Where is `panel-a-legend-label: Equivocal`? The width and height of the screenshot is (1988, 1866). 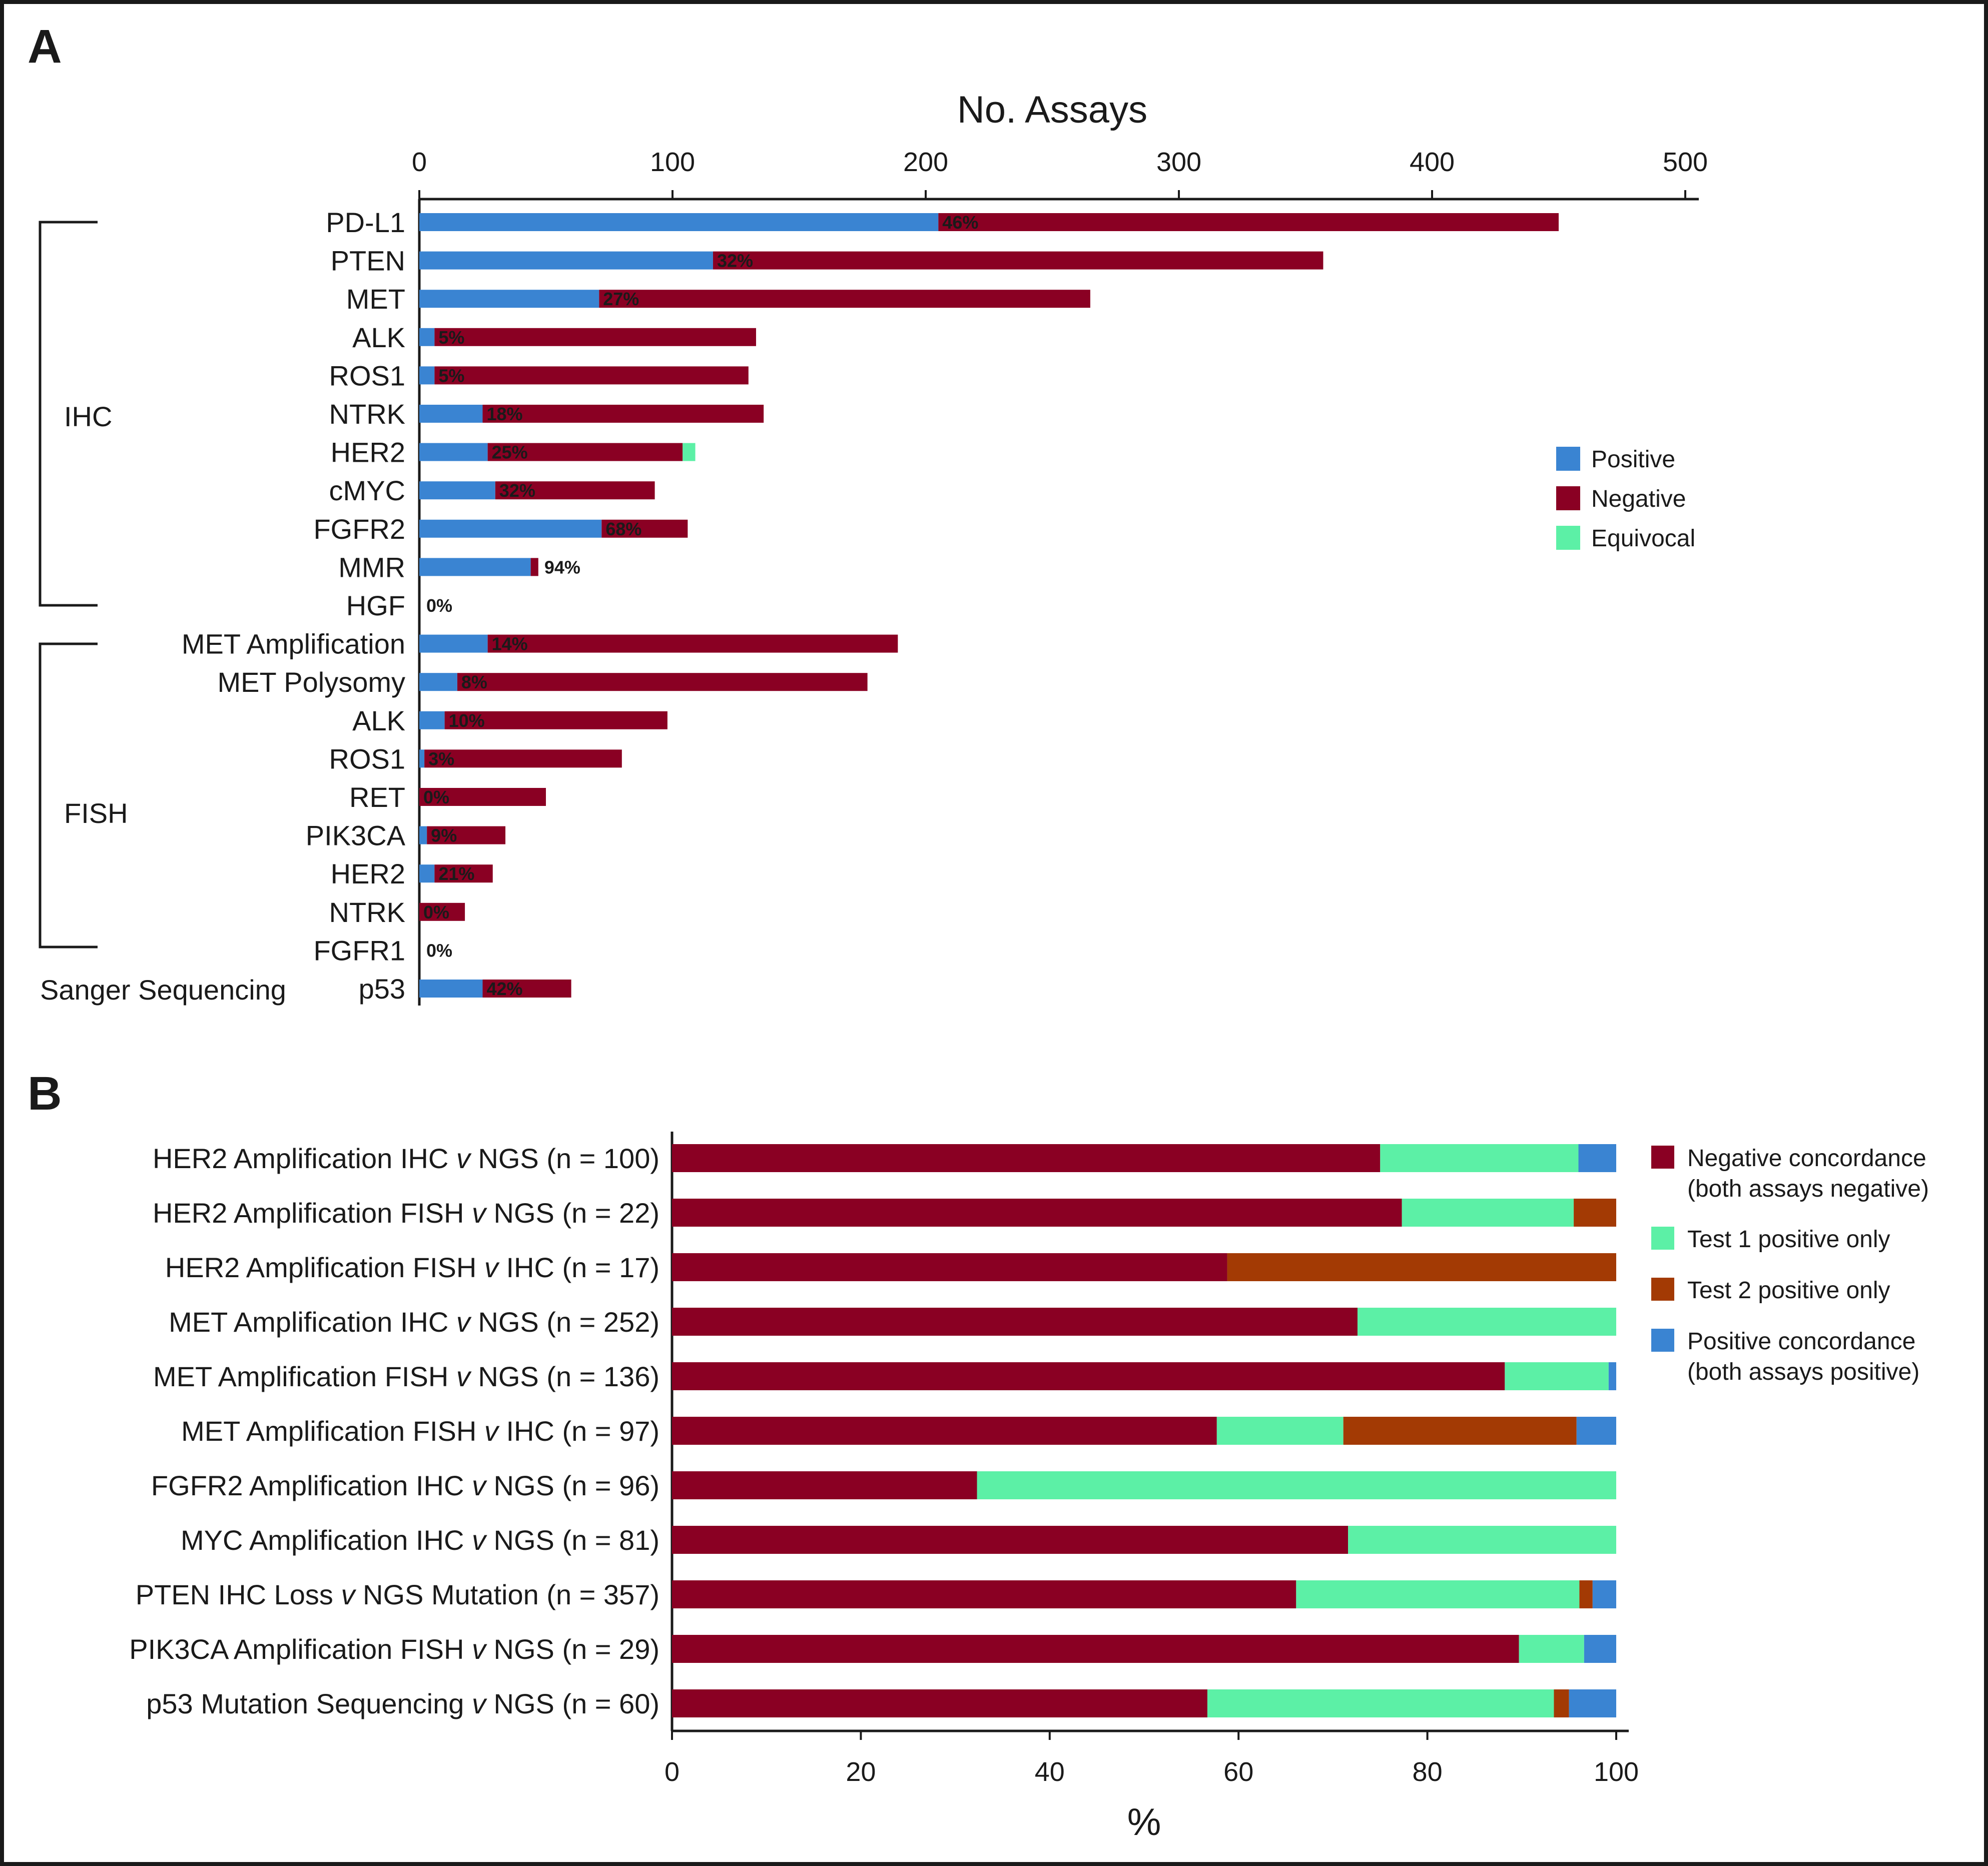 panel-a-legend-label: Equivocal is located at coordinates (1643, 538).